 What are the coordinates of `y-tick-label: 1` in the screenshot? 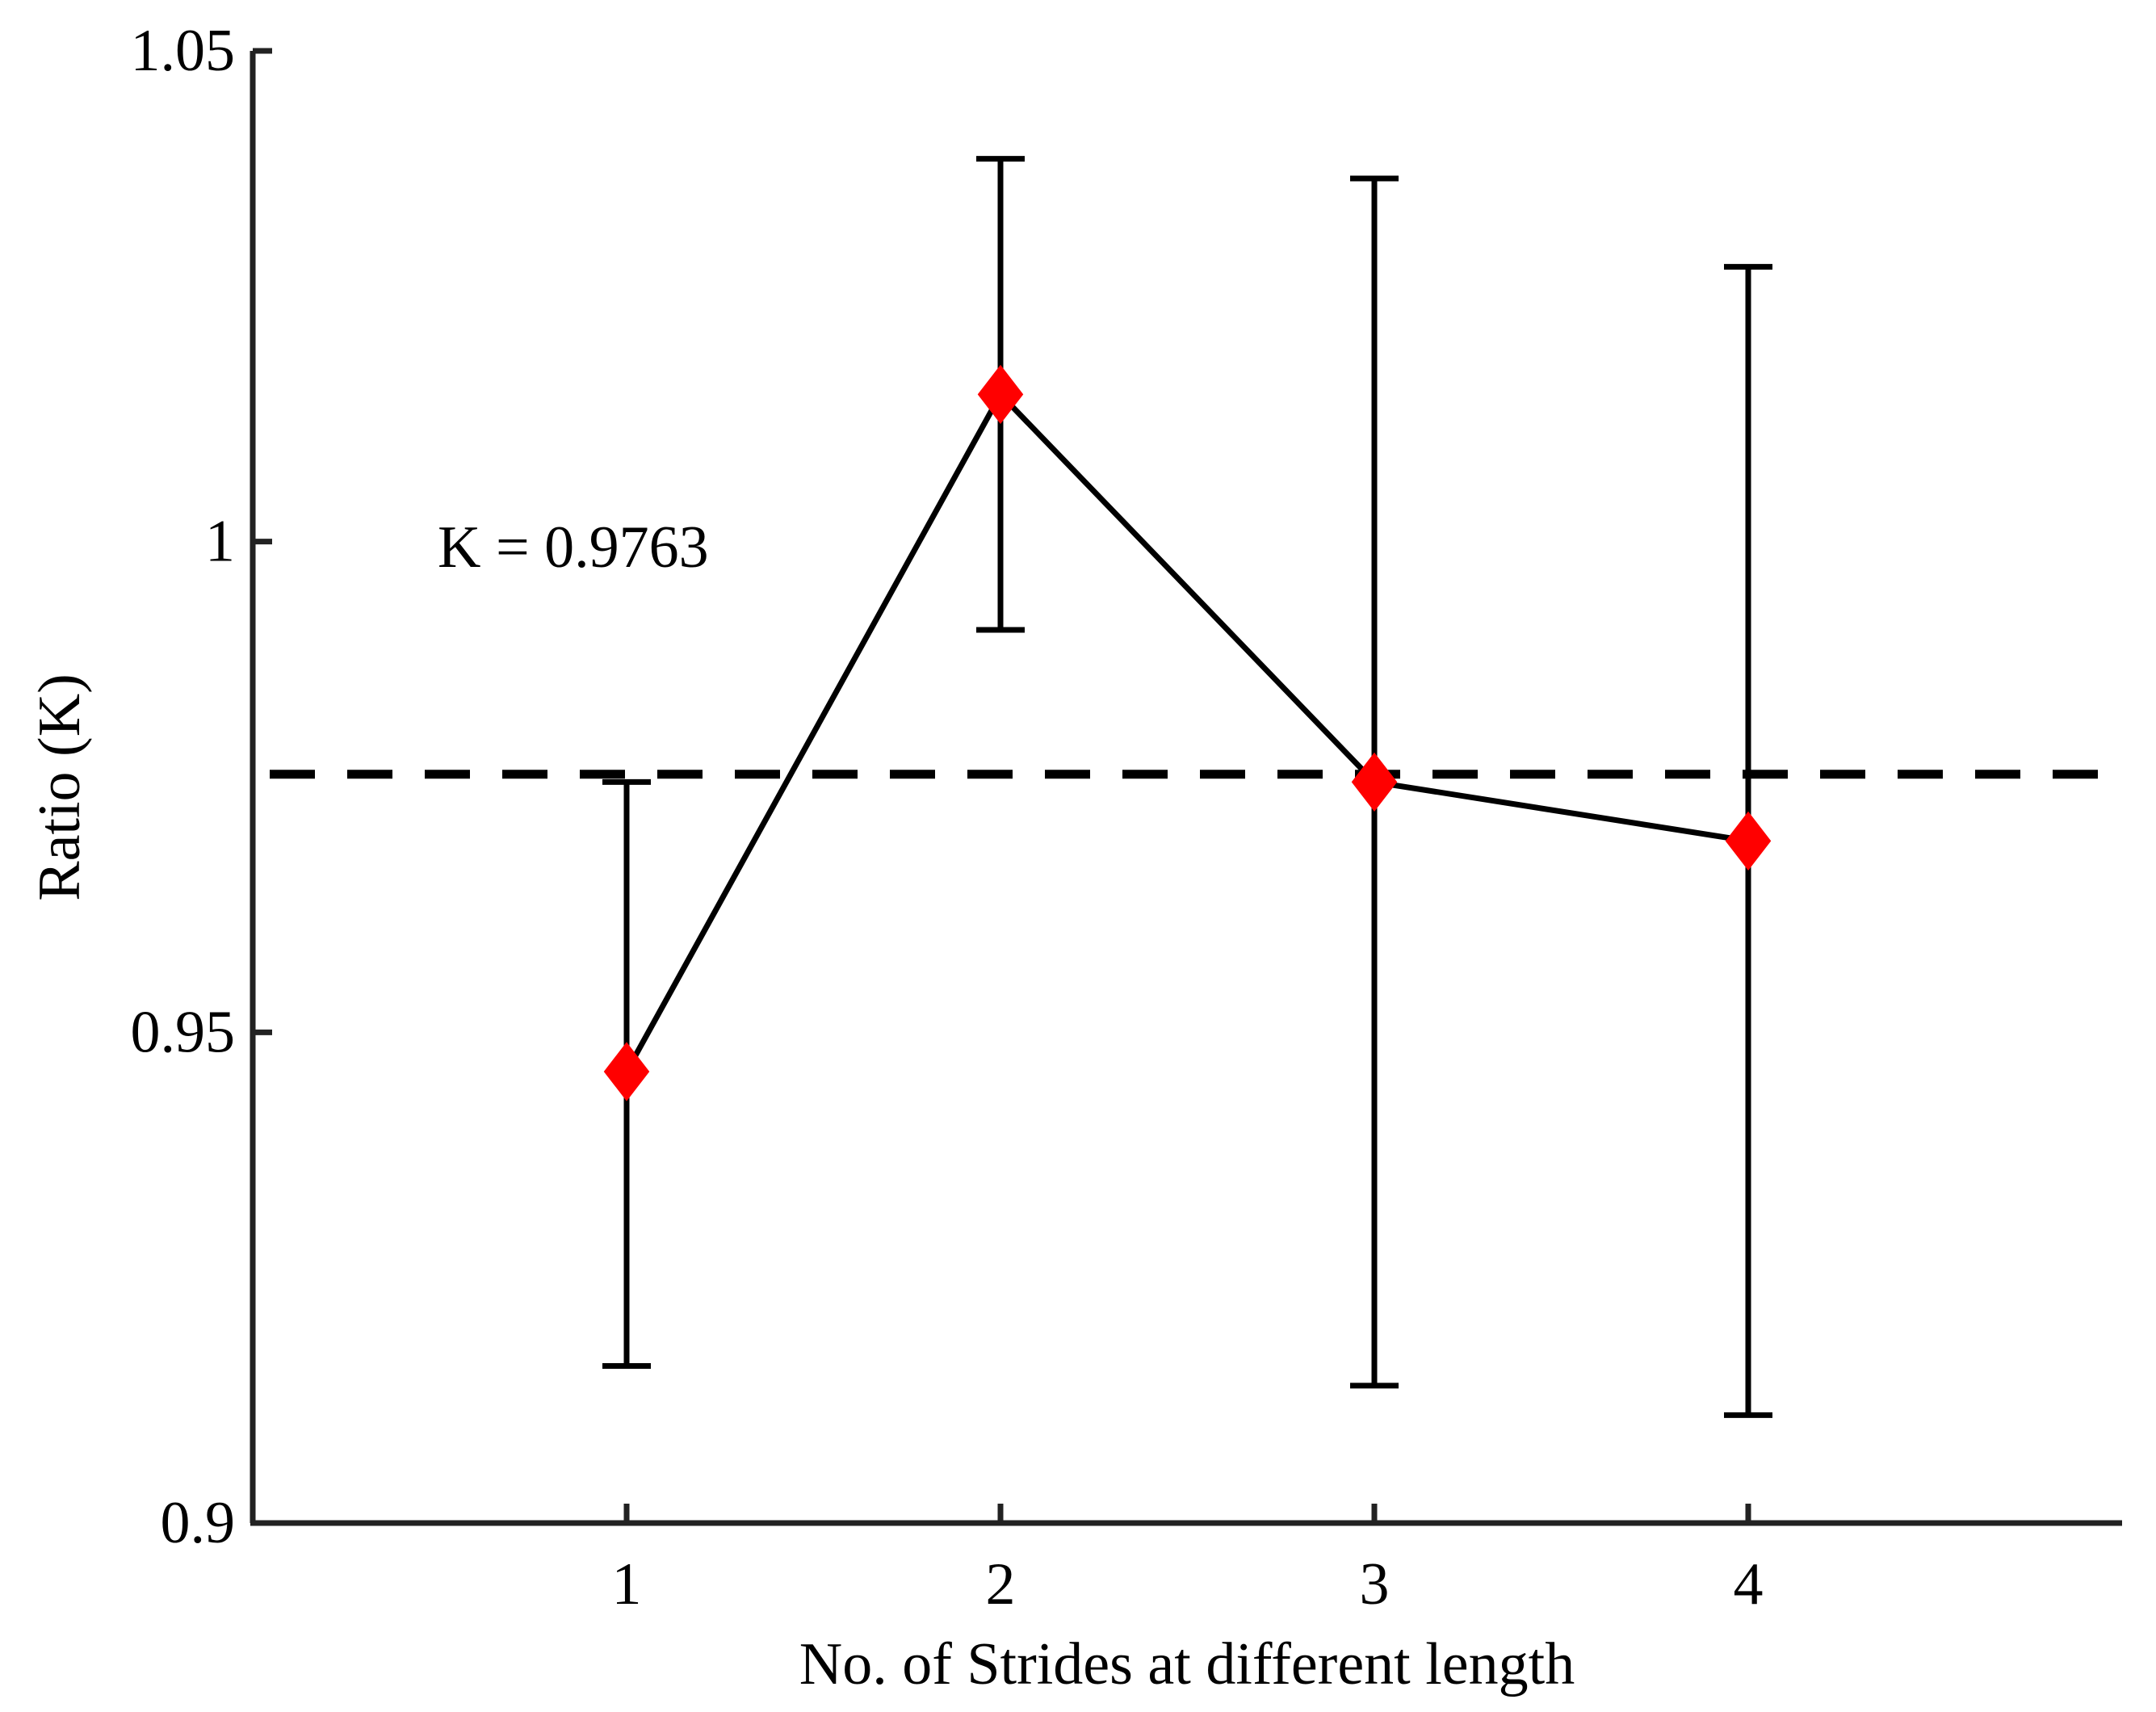 It's located at (220, 542).